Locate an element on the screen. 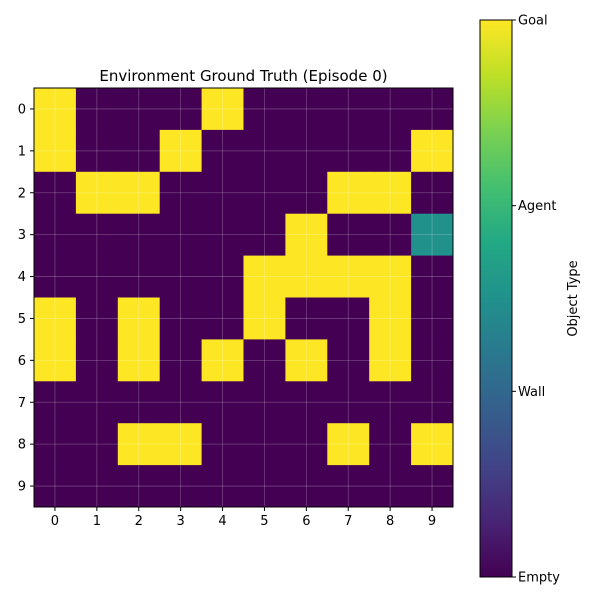 The width and height of the screenshot is (600, 600). heatmap-cell-r6-c4 is located at coordinates (222, 360).